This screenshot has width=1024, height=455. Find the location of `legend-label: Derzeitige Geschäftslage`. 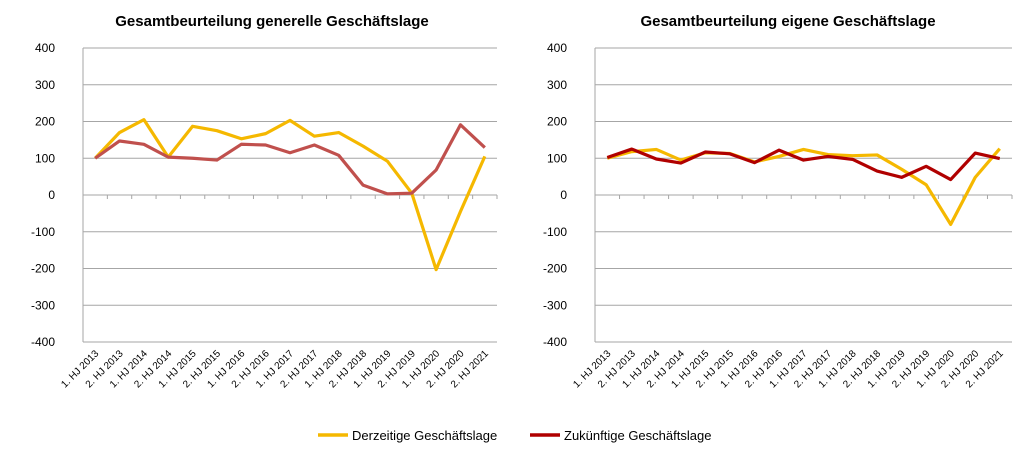

legend-label: Derzeitige Geschäftslage is located at coordinates (424, 435).